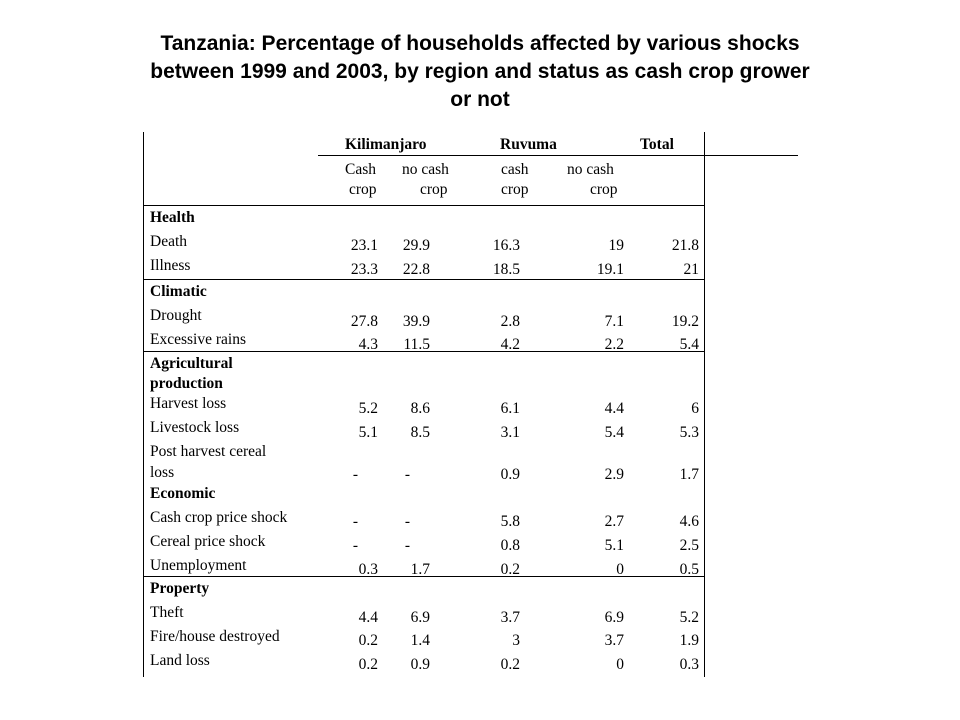 This screenshot has height=720, width=960. Describe the element at coordinates (368, 640) in the screenshot. I see `cell-fire-house-destroyed-col-1: 0.2` at that location.